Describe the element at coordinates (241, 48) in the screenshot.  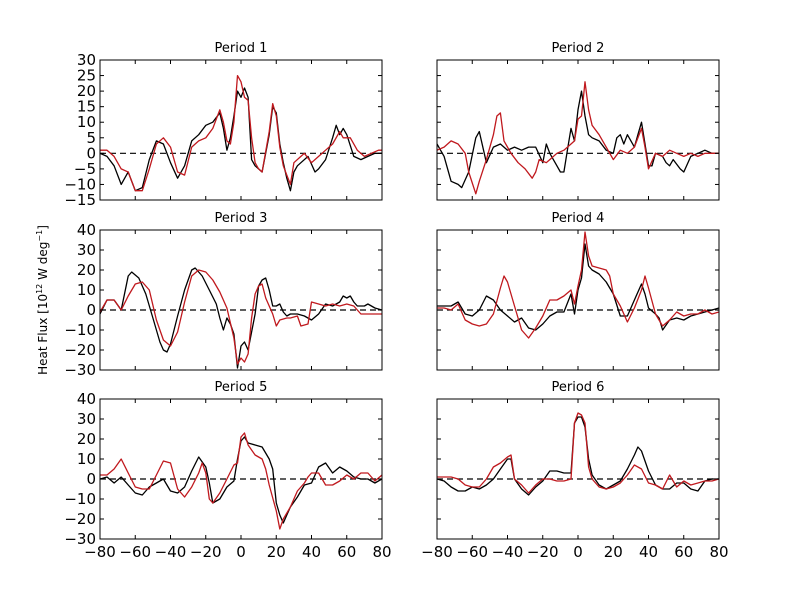
I see `panel-title: Period 1` at that location.